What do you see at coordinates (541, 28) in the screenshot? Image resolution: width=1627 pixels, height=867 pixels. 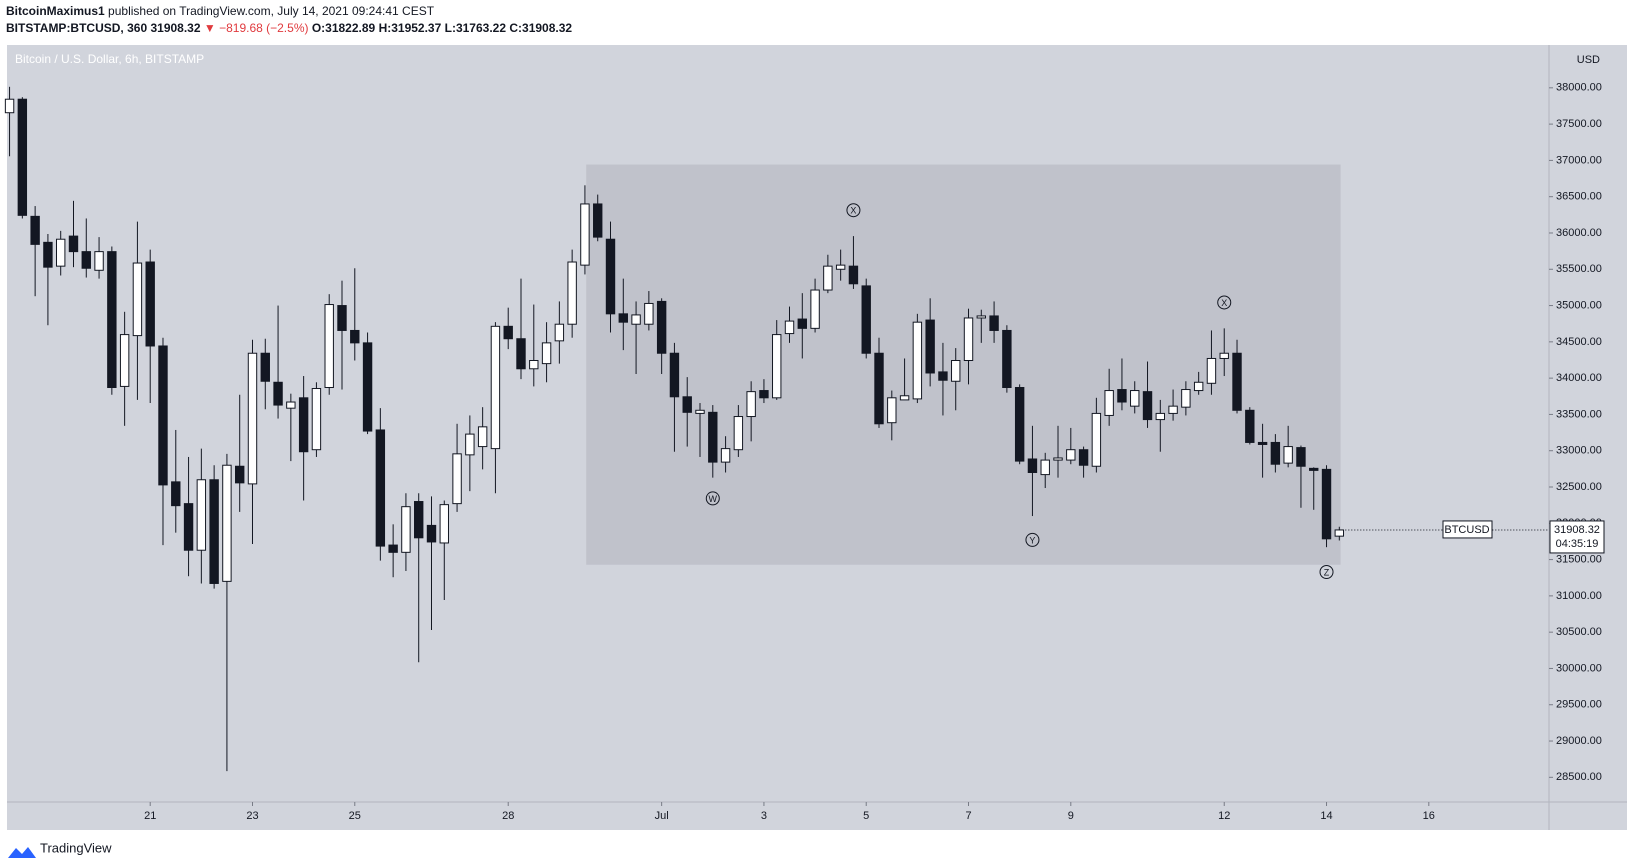 I see `c: C:31908.32` at bounding box center [541, 28].